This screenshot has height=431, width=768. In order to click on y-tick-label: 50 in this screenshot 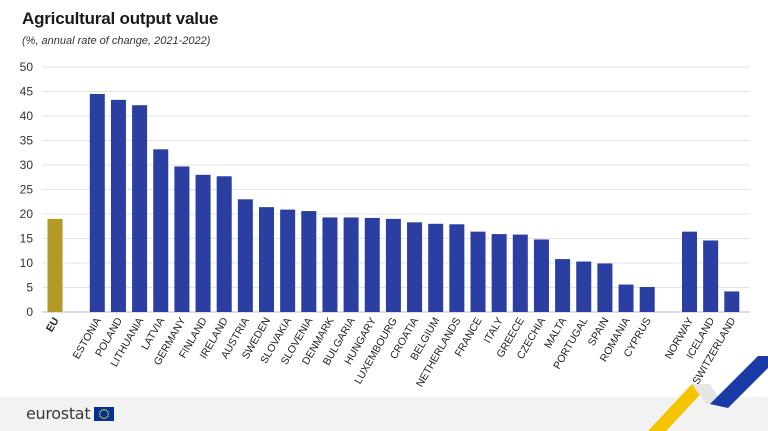, I will do `click(27, 67)`.